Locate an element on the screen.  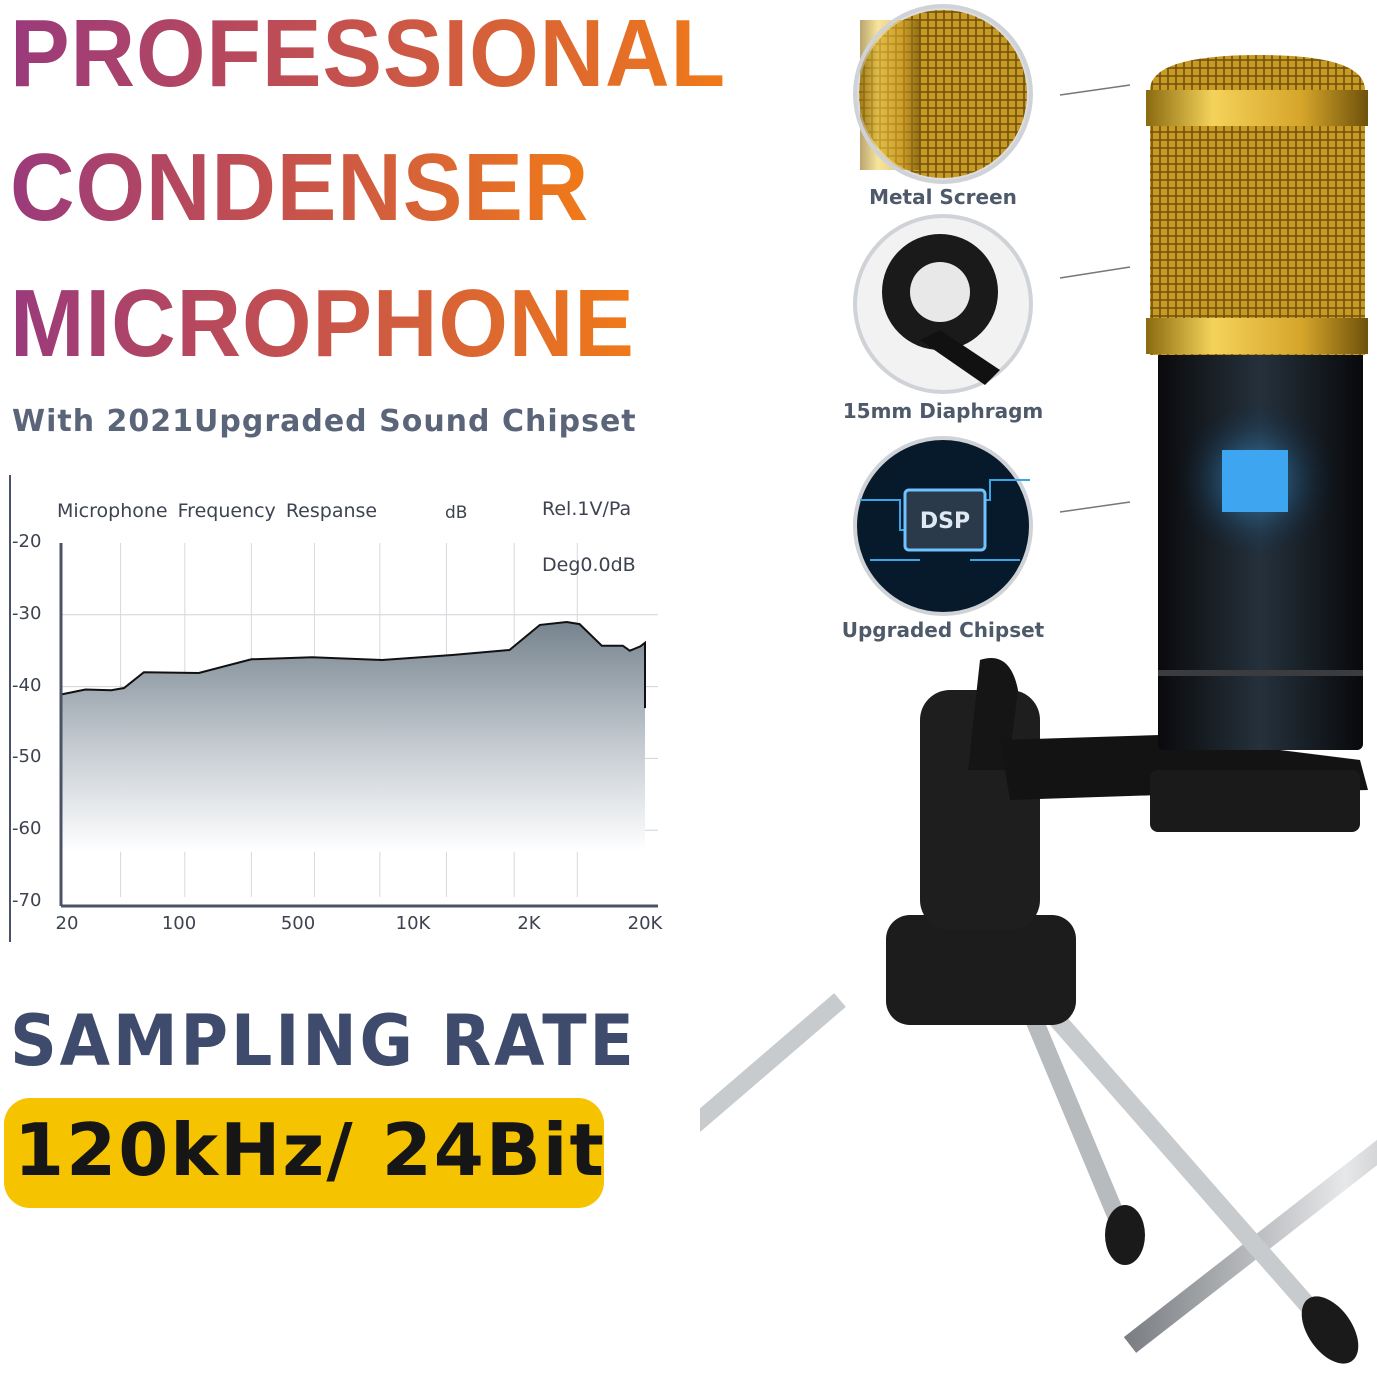
metal-screen-icon is located at coordinates (943, 94).